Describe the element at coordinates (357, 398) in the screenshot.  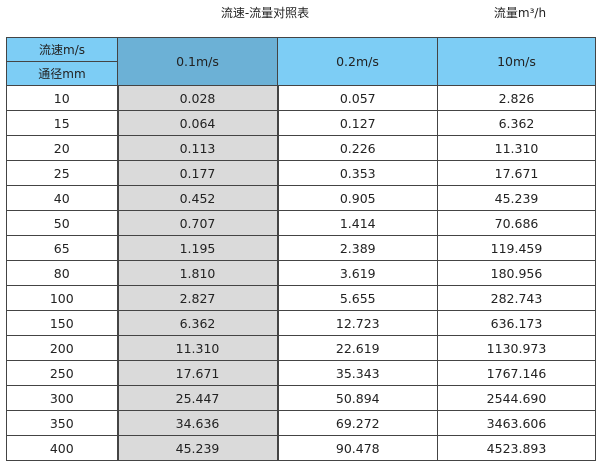
I see `flow-cell: 50.894` at that location.